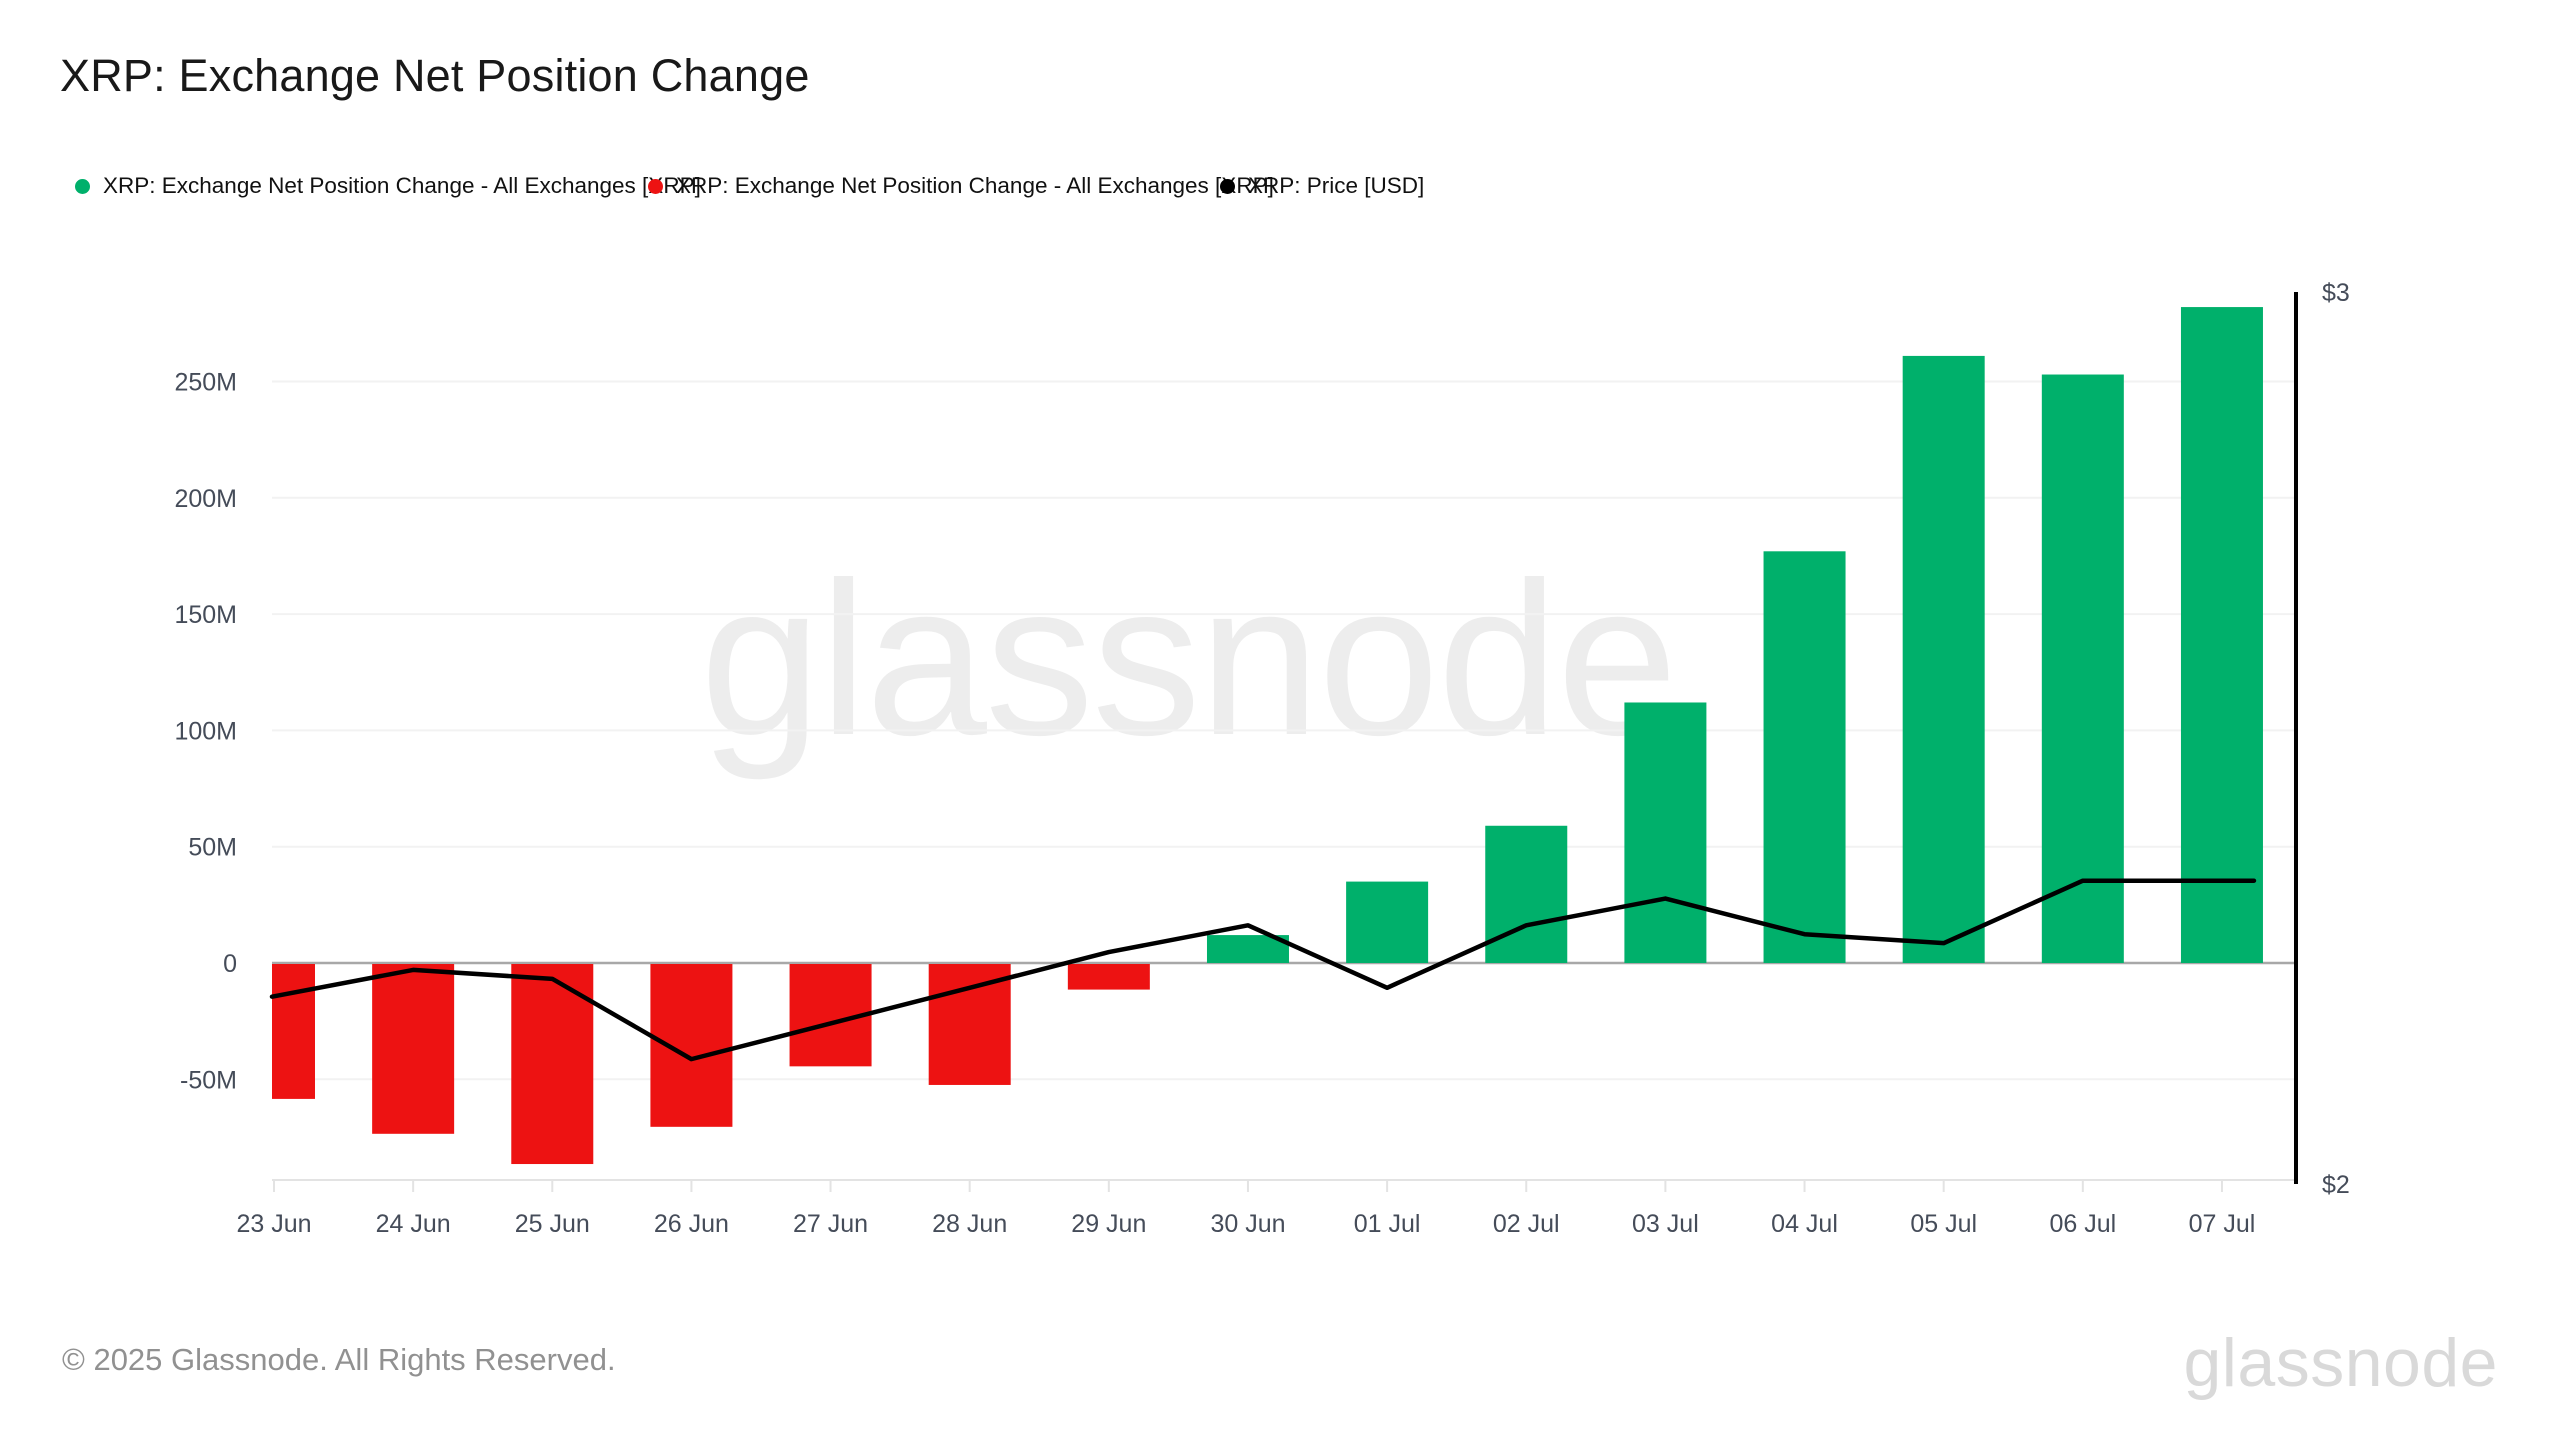 The height and width of the screenshot is (1440, 2560). What do you see at coordinates (435, 75) in the screenshot?
I see `page-title: XRP: Exchange Net Position Change` at bounding box center [435, 75].